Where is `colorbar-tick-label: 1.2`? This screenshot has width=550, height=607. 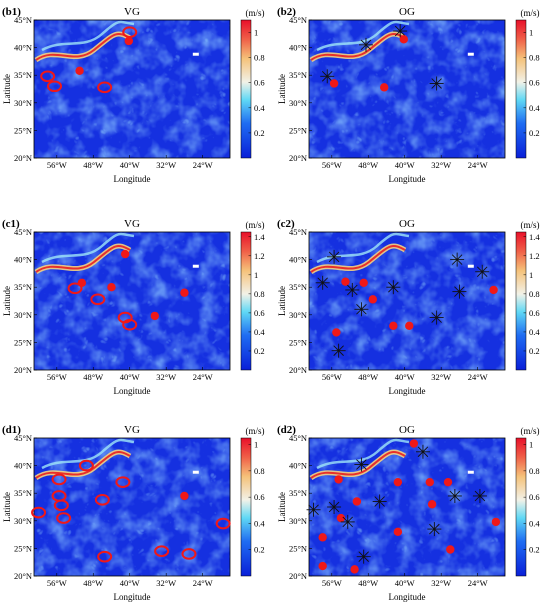
colorbar-tick-label: 1.2 is located at coordinates (534, 256).